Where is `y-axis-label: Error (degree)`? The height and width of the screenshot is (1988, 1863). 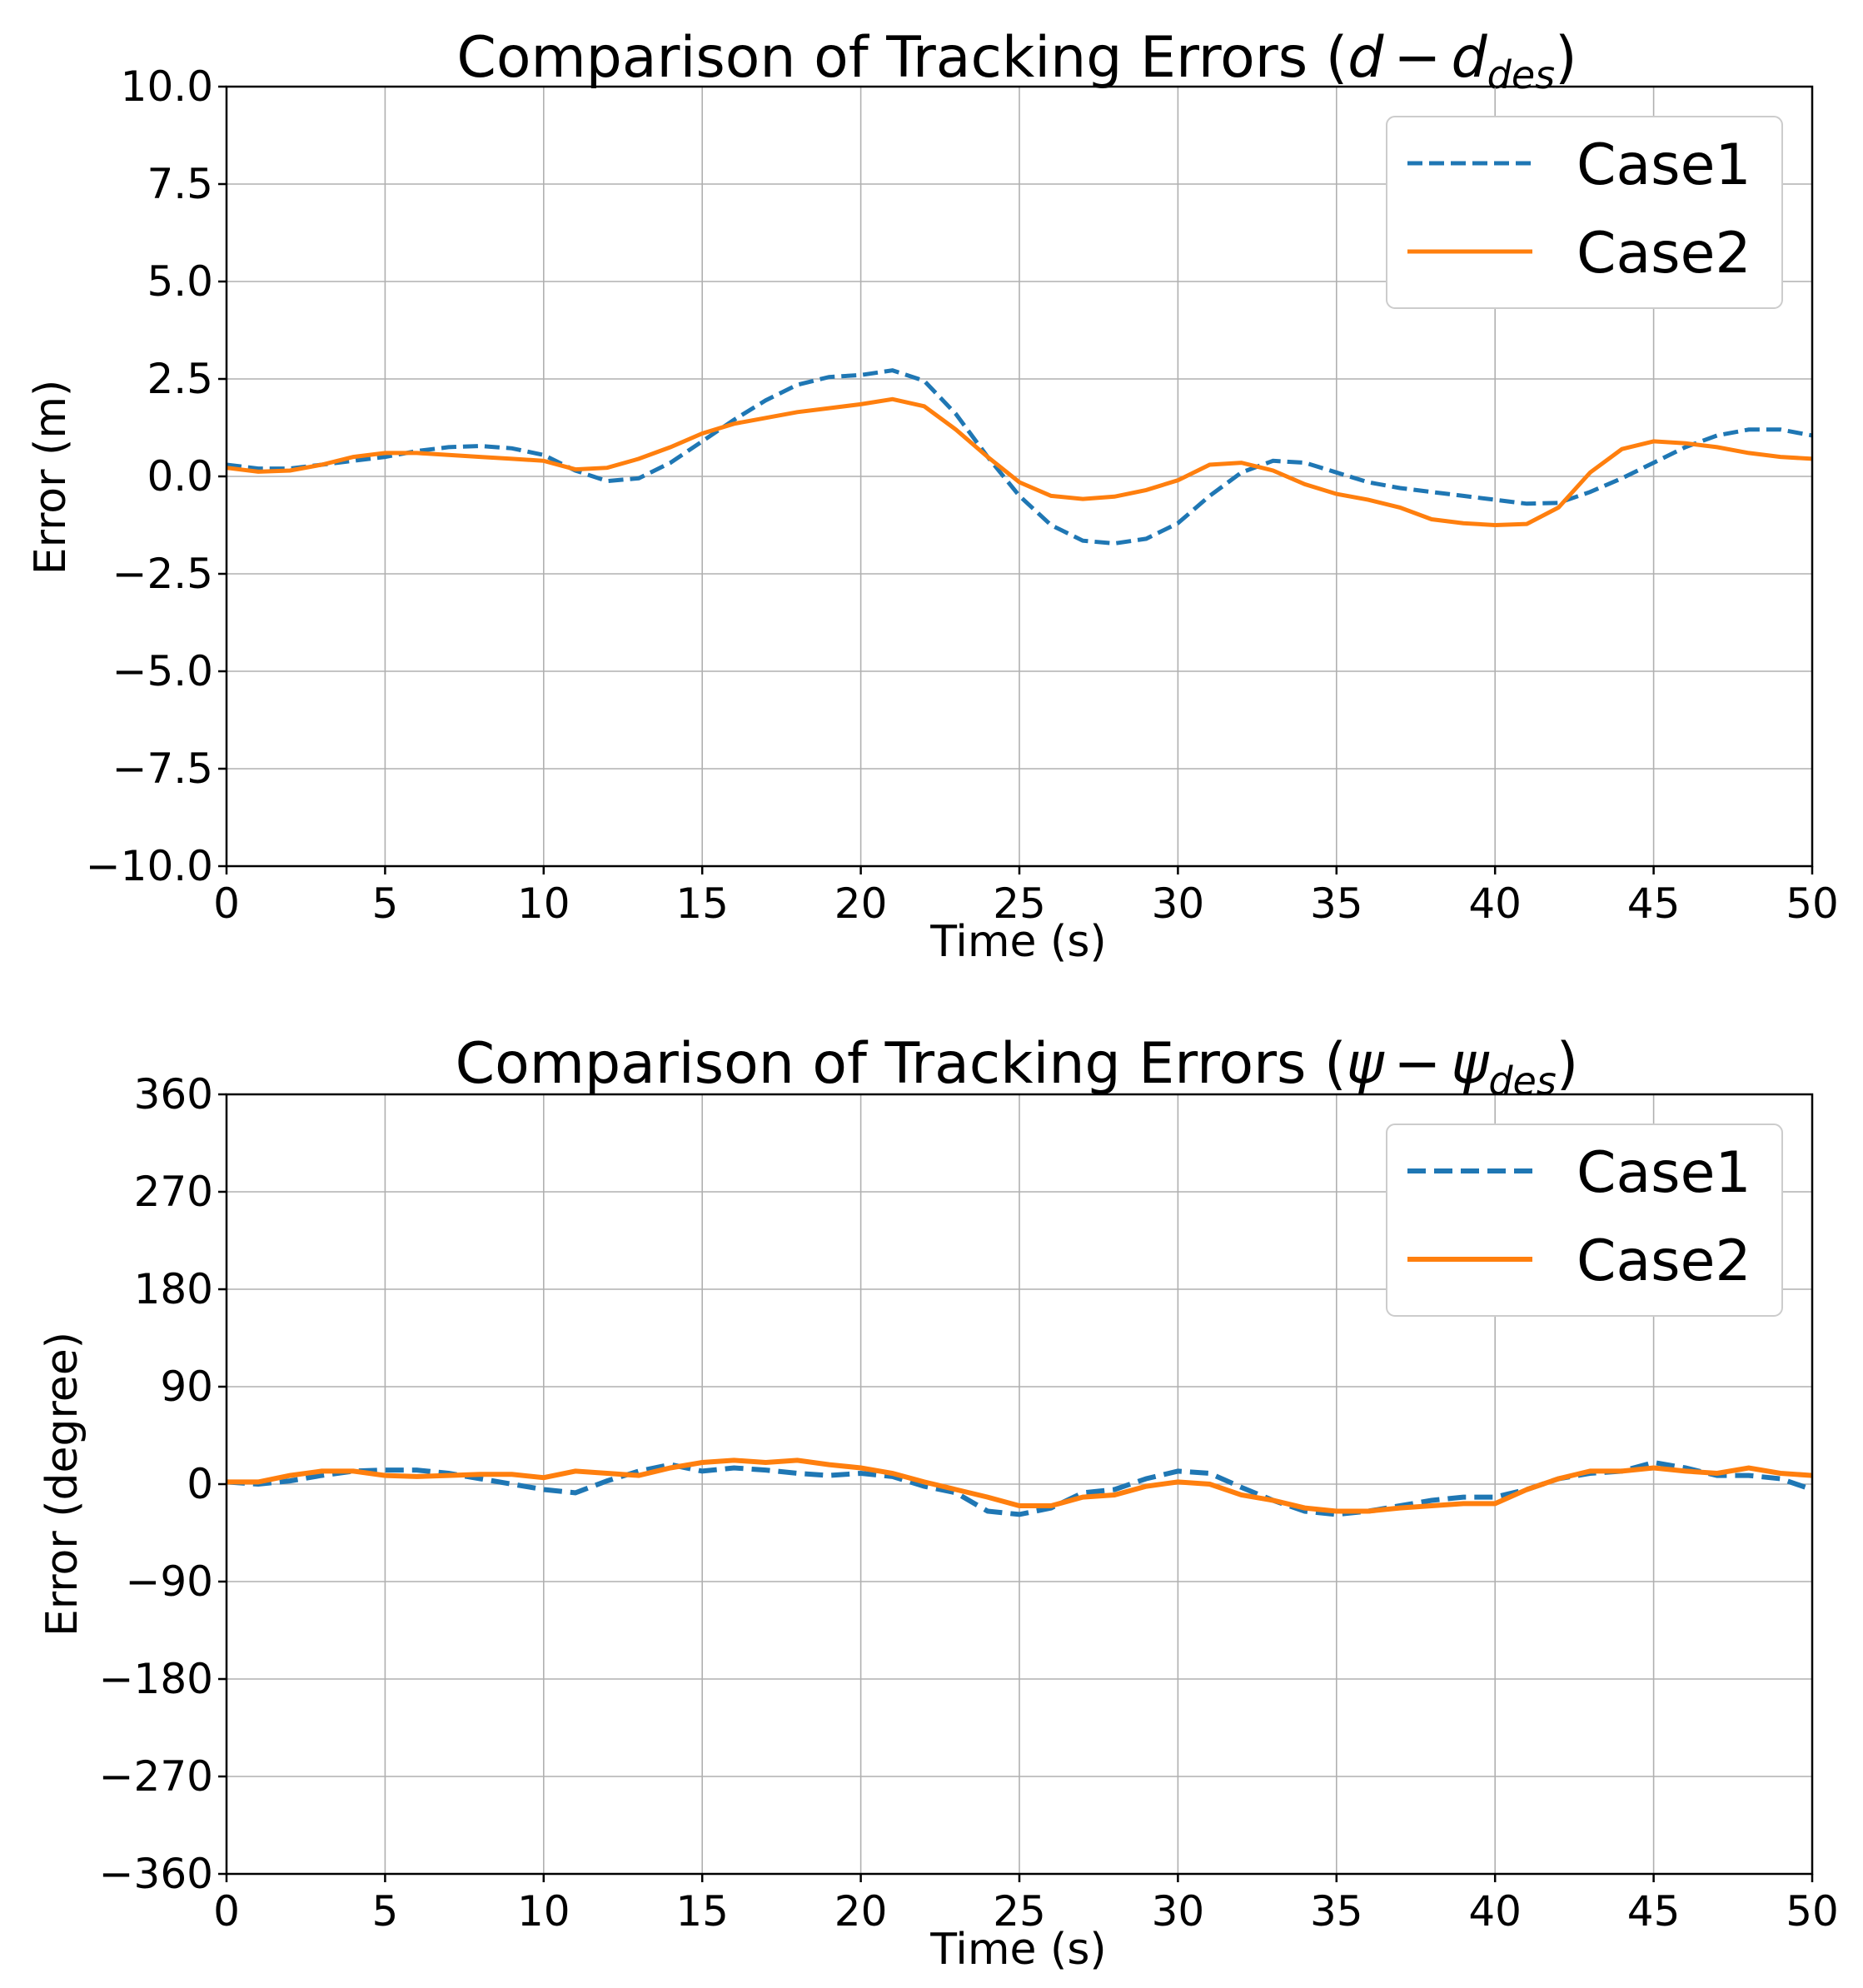 y-axis-label: Error (degree) is located at coordinates (62, 1484).